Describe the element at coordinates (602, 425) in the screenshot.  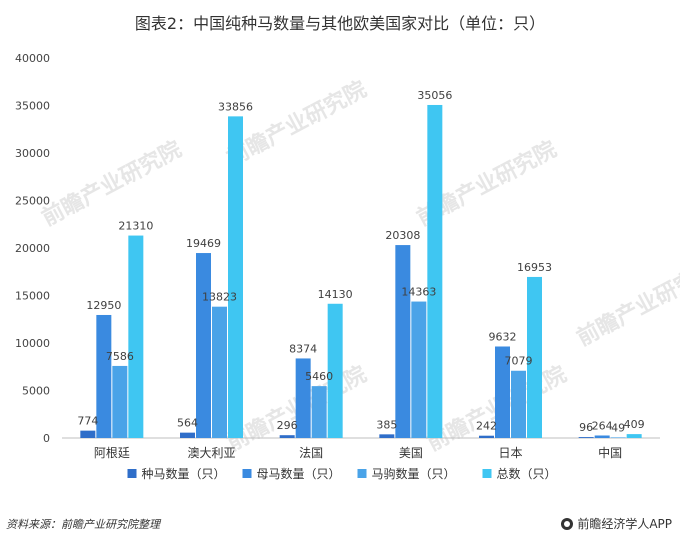
I see `data-label: 264` at that location.